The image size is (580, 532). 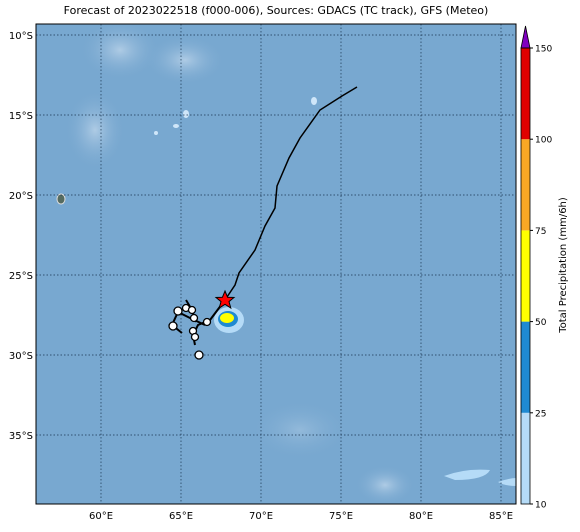 What do you see at coordinates (21, 116) in the screenshot?
I see `lat-label: 15°S` at bounding box center [21, 116].